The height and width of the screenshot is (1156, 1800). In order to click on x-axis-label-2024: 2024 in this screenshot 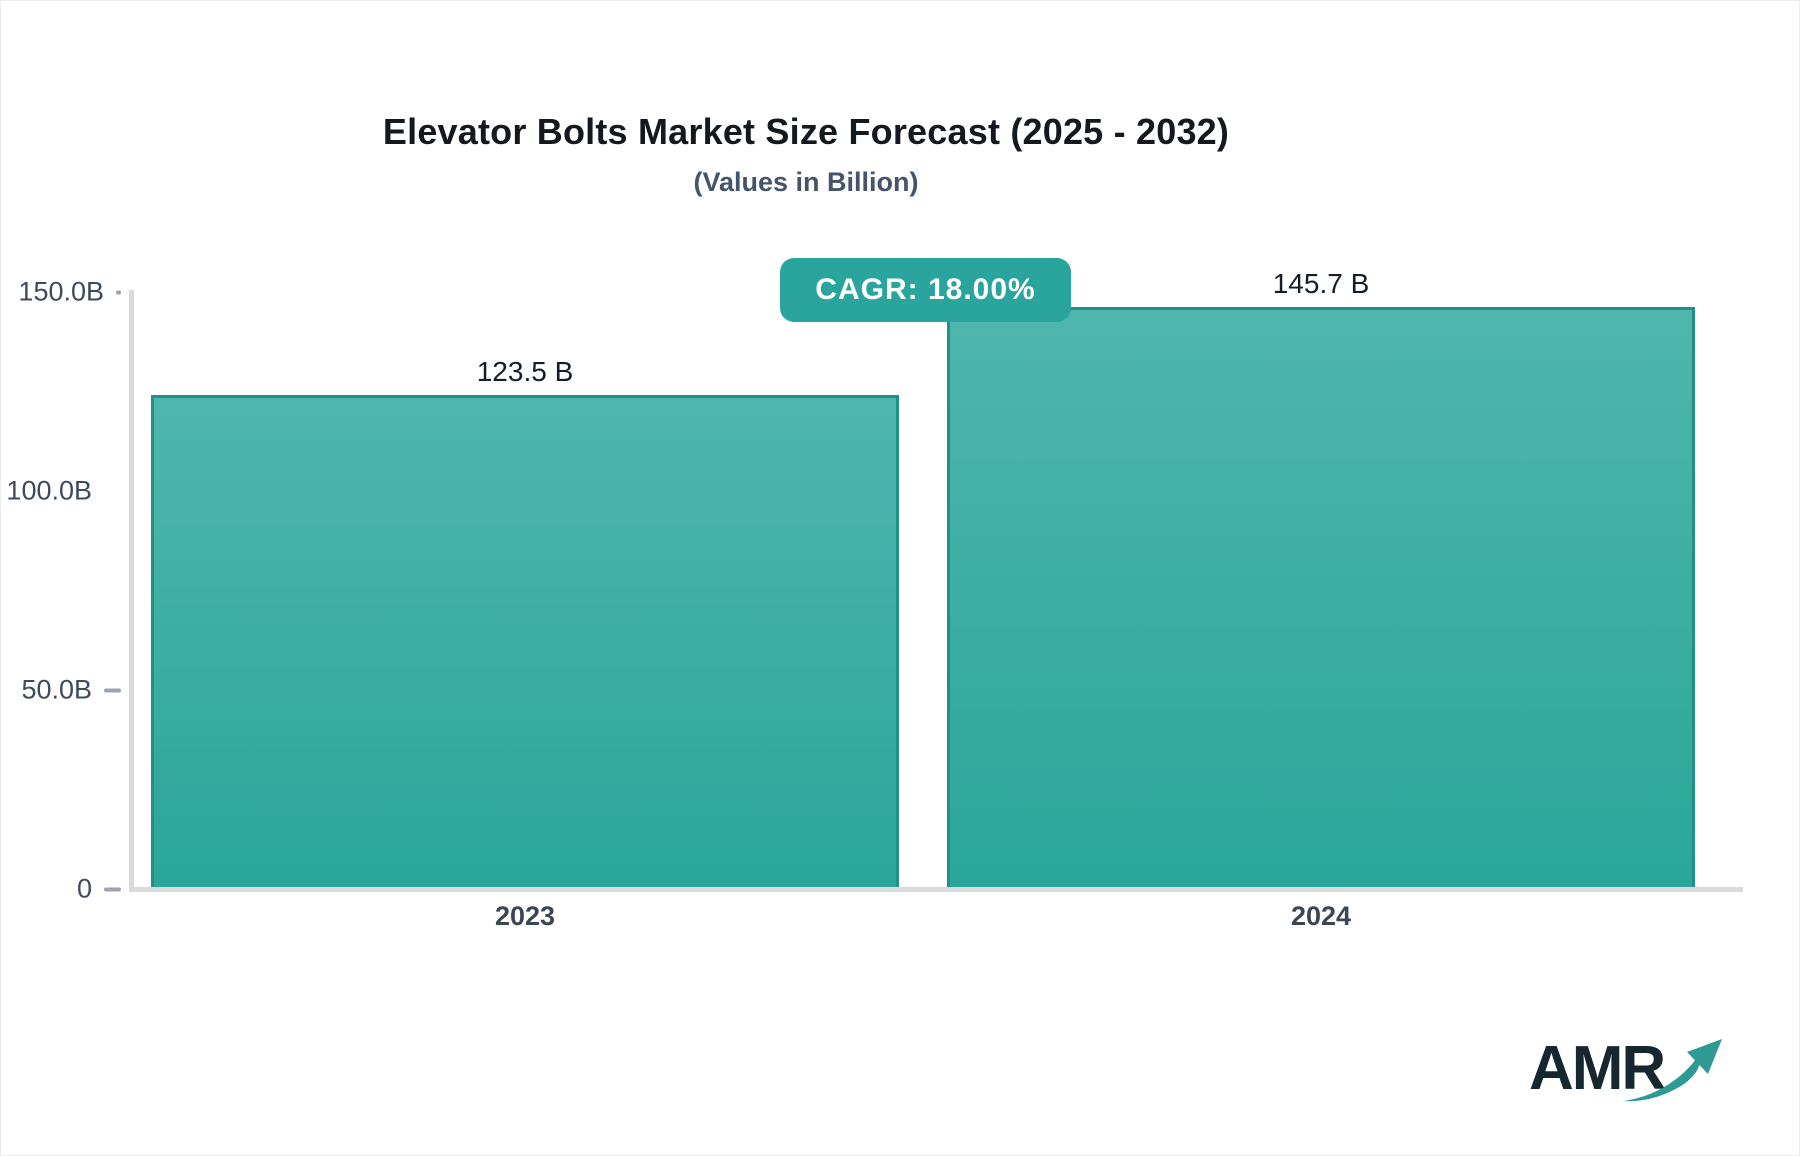, I will do `click(1321, 916)`.